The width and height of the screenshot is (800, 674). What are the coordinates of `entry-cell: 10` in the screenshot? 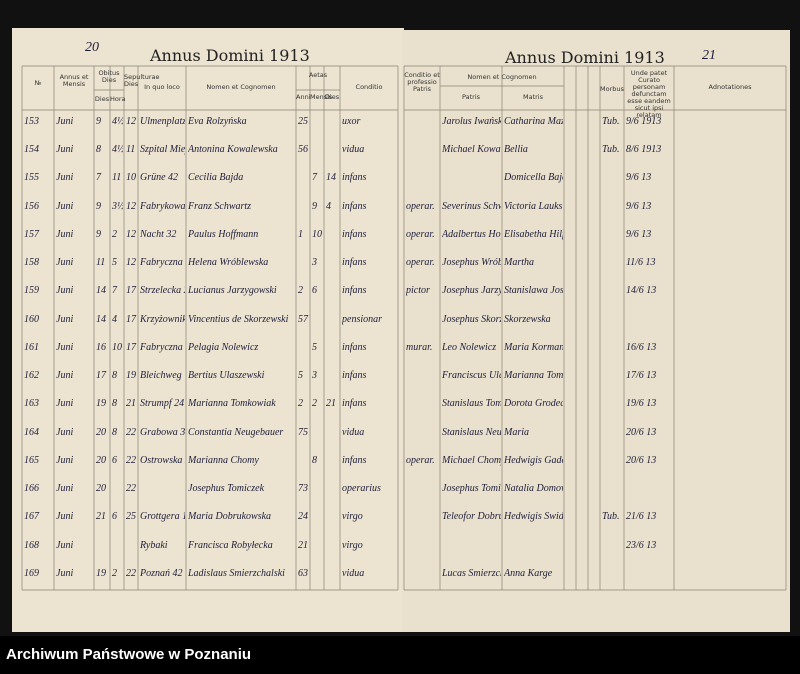 It's located at (317, 234).